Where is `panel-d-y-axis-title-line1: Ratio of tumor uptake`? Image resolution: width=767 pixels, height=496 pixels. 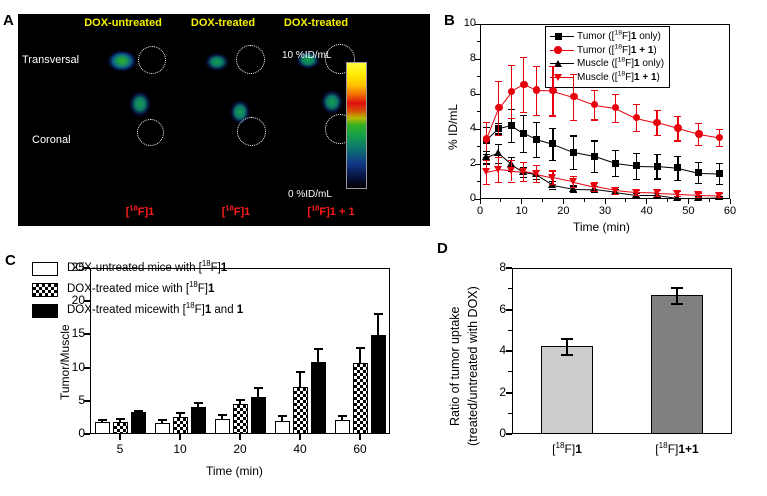 panel-d-y-axis-title-line1: Ratio of tumor uptake is located at coordinates (455, 366).